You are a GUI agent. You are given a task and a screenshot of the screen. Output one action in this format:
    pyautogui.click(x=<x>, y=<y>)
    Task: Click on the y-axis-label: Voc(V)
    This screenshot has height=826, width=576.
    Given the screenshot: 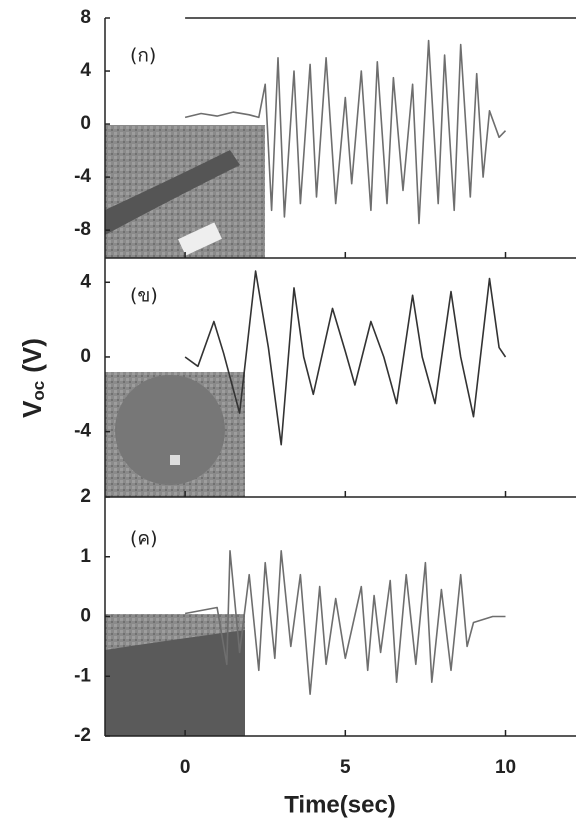 What is the action you would take?
    pyautogui.click(x=33, y=378)
    